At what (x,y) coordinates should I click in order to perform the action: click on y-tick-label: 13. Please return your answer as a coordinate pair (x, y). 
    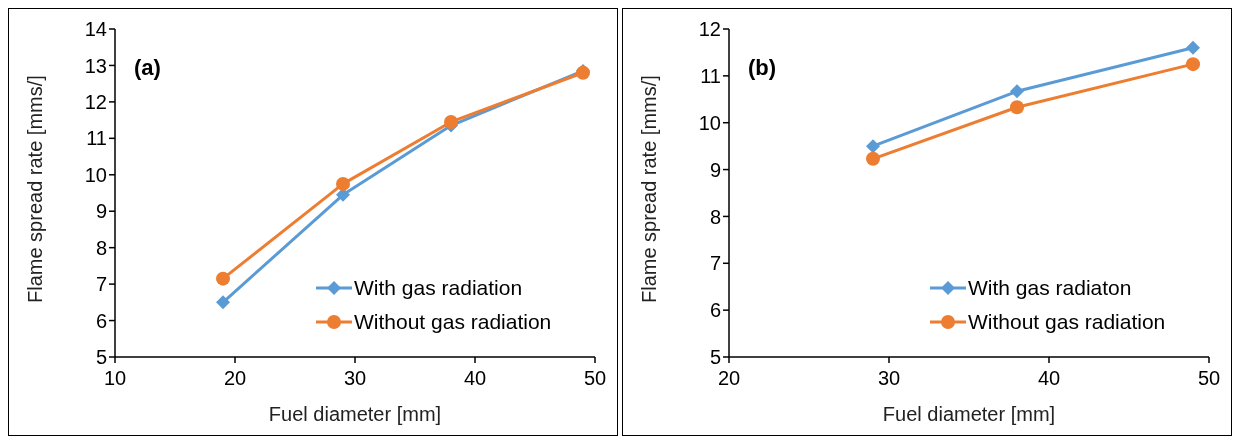
    Looking at the image, I should click on (95, 65).